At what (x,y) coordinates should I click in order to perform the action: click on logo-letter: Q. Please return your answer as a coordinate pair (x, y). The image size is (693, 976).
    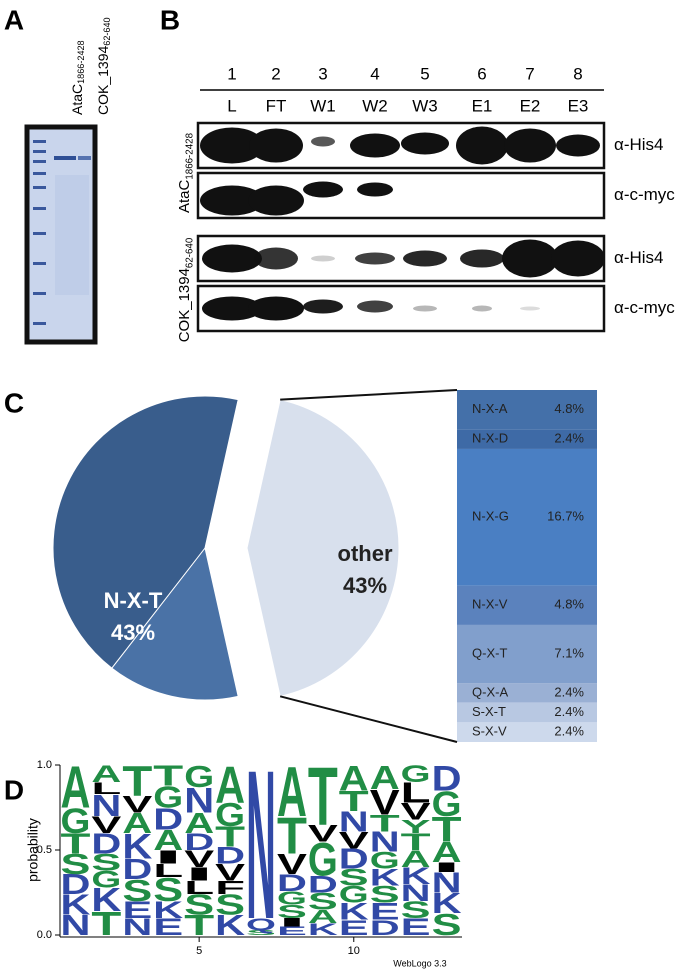
    Looking at the image, I should click on (261, 924).